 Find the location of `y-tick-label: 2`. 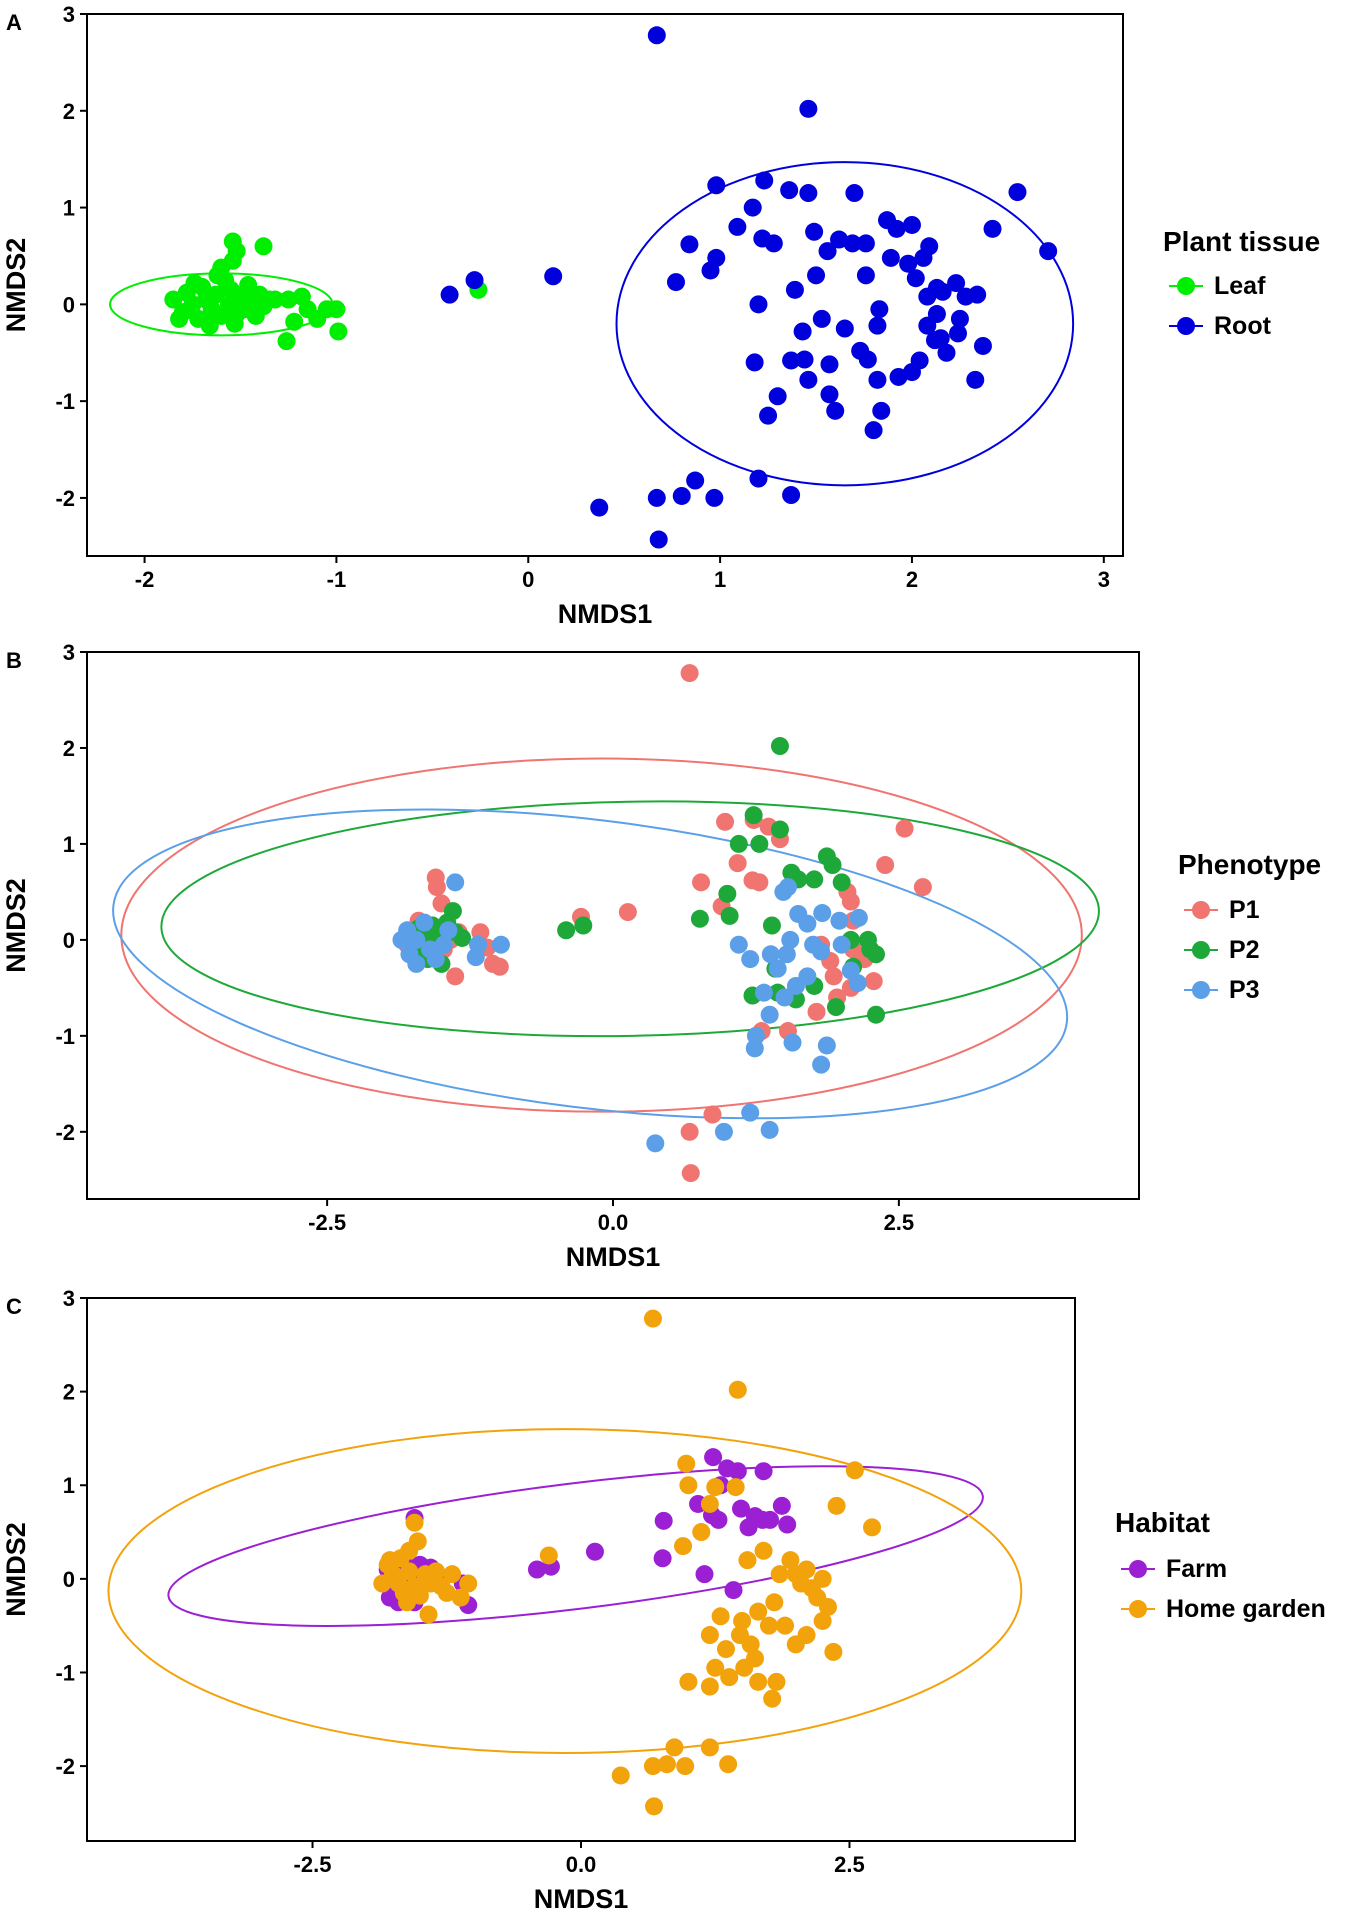

y-tick-label: 2 is located at coordinates (69, 111).